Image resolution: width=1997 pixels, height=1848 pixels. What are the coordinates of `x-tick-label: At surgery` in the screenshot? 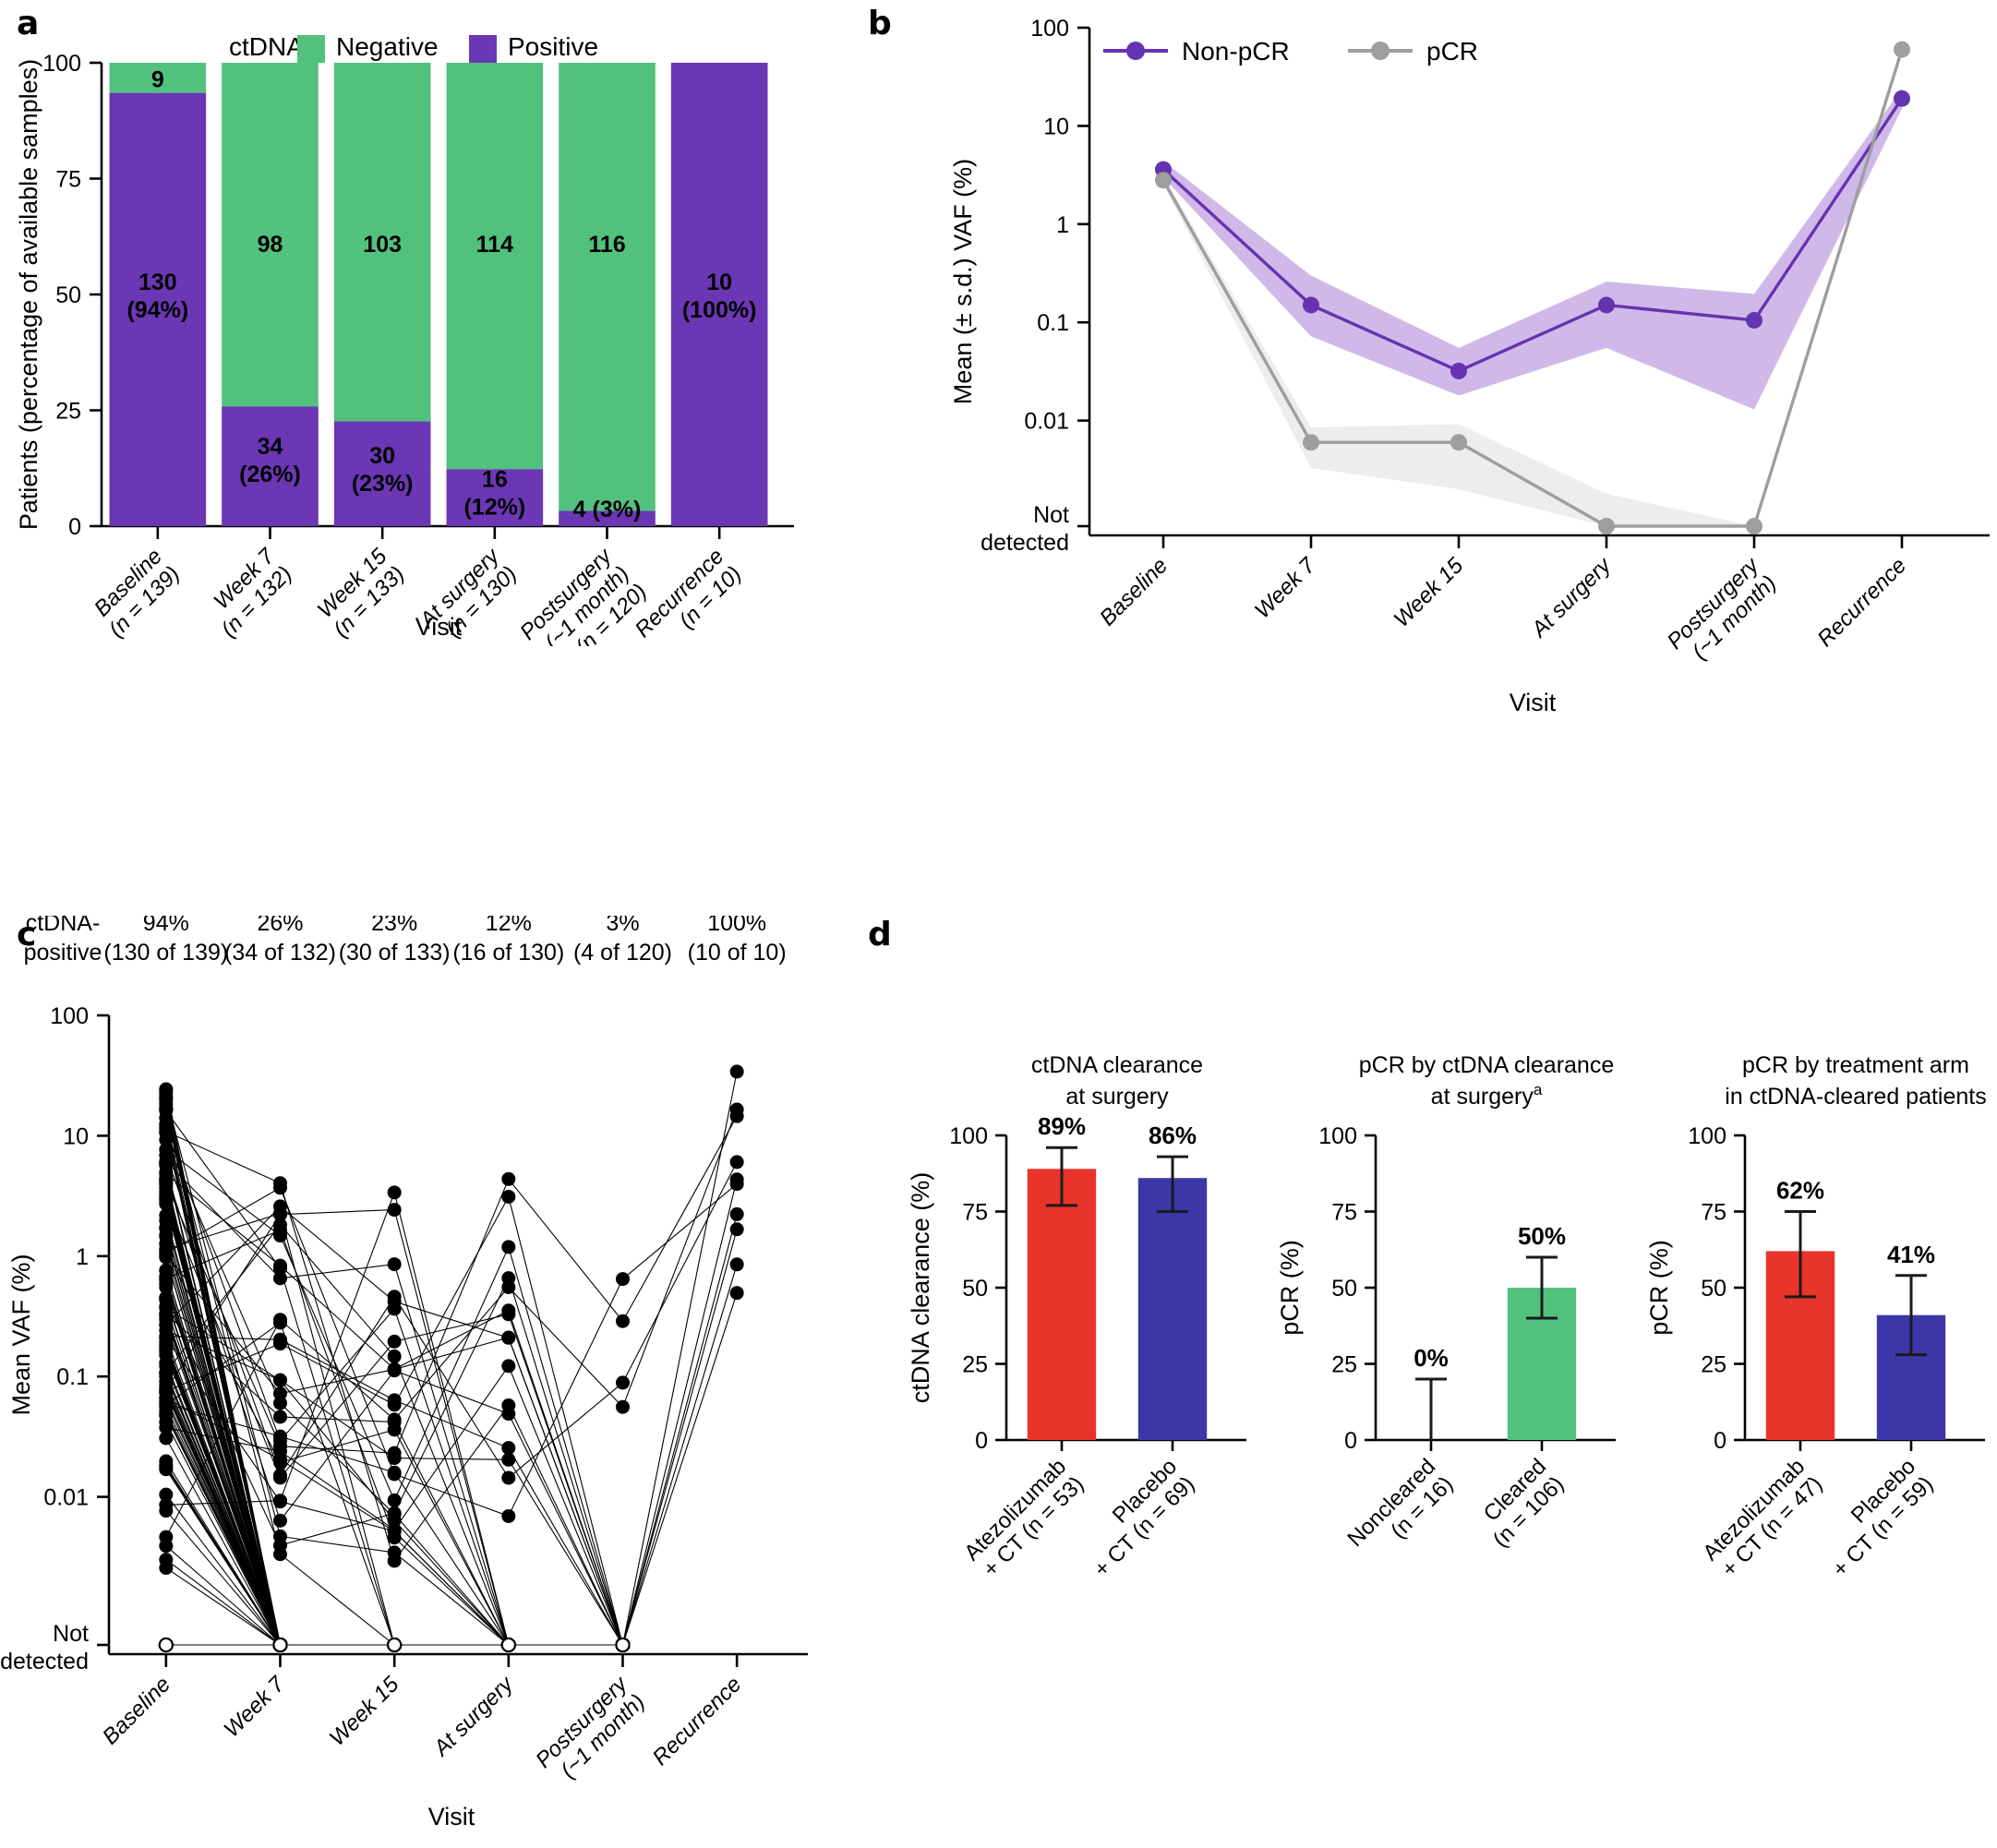 It's located at (473, 1716).